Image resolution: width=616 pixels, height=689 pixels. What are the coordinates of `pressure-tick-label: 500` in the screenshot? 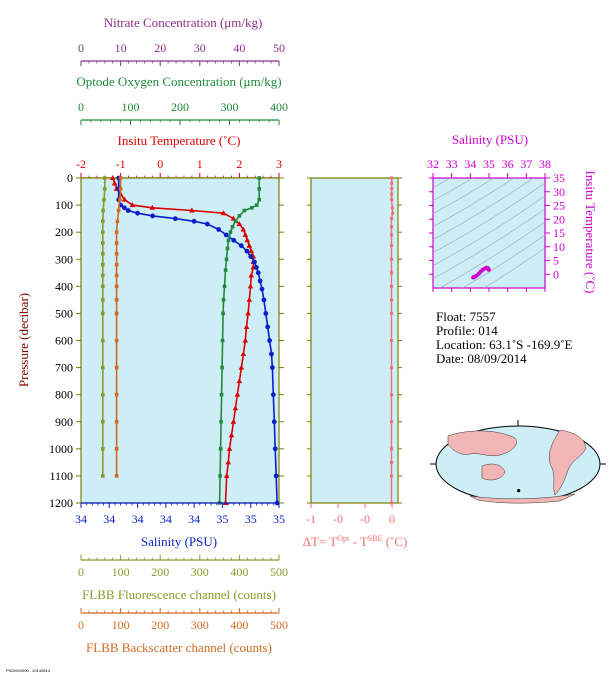 It's located at (64, 313).